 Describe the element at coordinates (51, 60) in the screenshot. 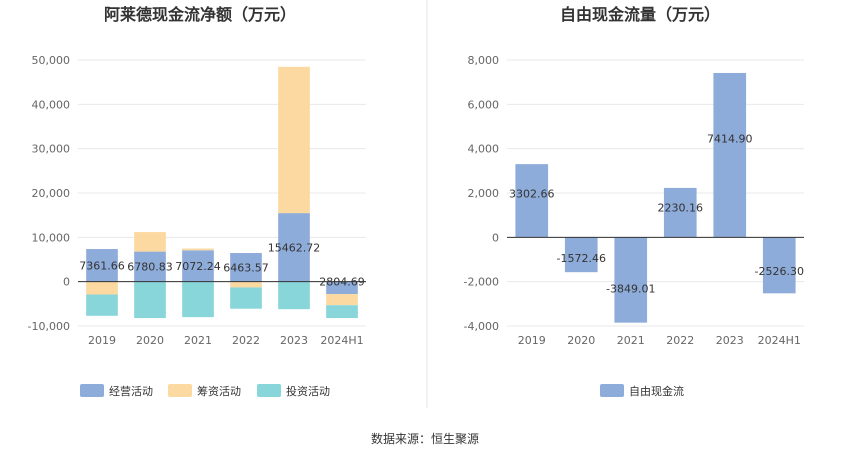

I see `y-tick-label: 50,000` at that location.